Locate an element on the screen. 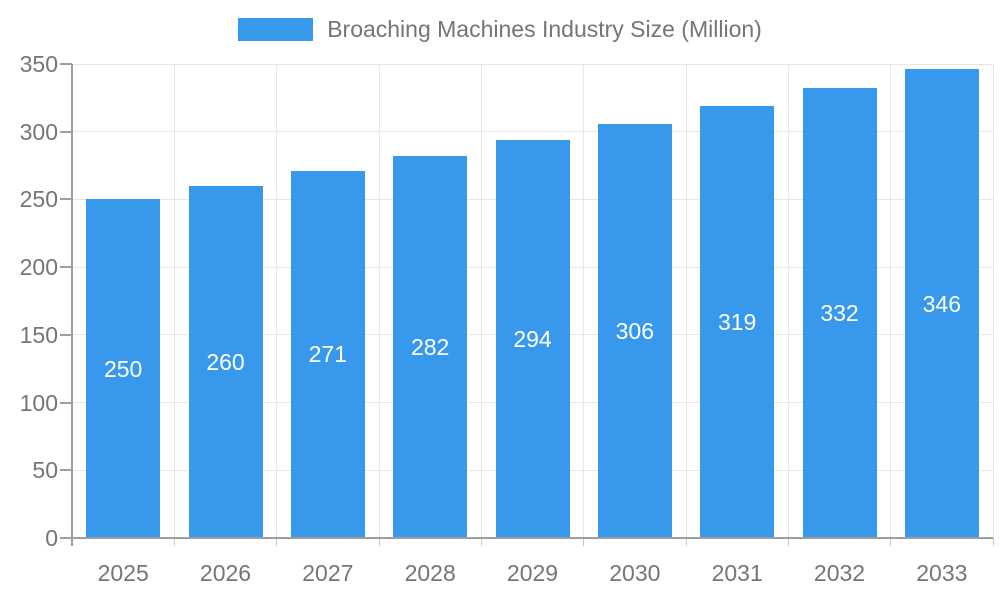 This screenshot has width=1000, height=600. x-axis-tick-label: 2031 is located at coordinates (737, 573).